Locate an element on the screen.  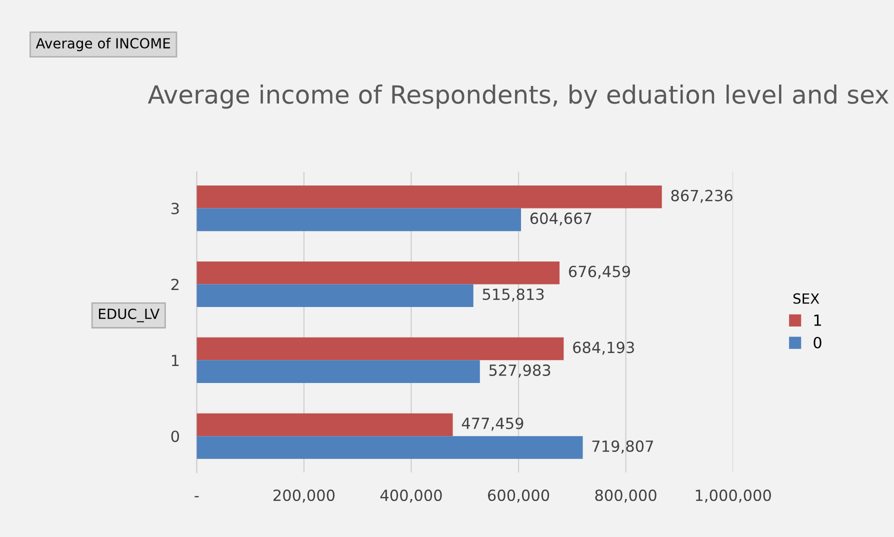
y-tick-label: 0 is located at coordinates (175, 436).